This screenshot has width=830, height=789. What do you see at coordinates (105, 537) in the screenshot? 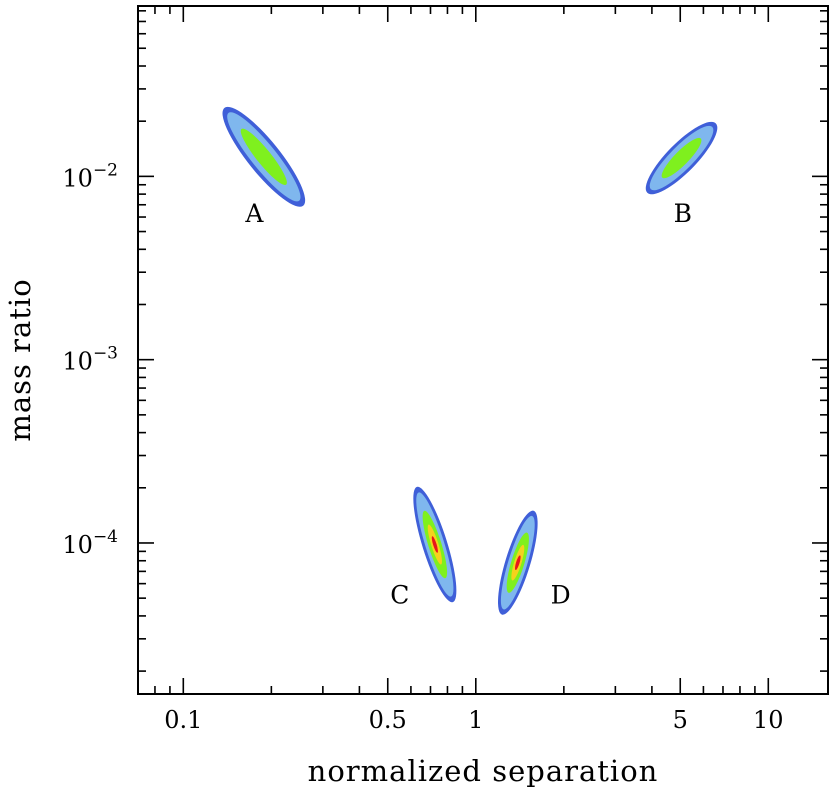
I see `y-tick-exponent: −4` at bounding box center [105, 537].